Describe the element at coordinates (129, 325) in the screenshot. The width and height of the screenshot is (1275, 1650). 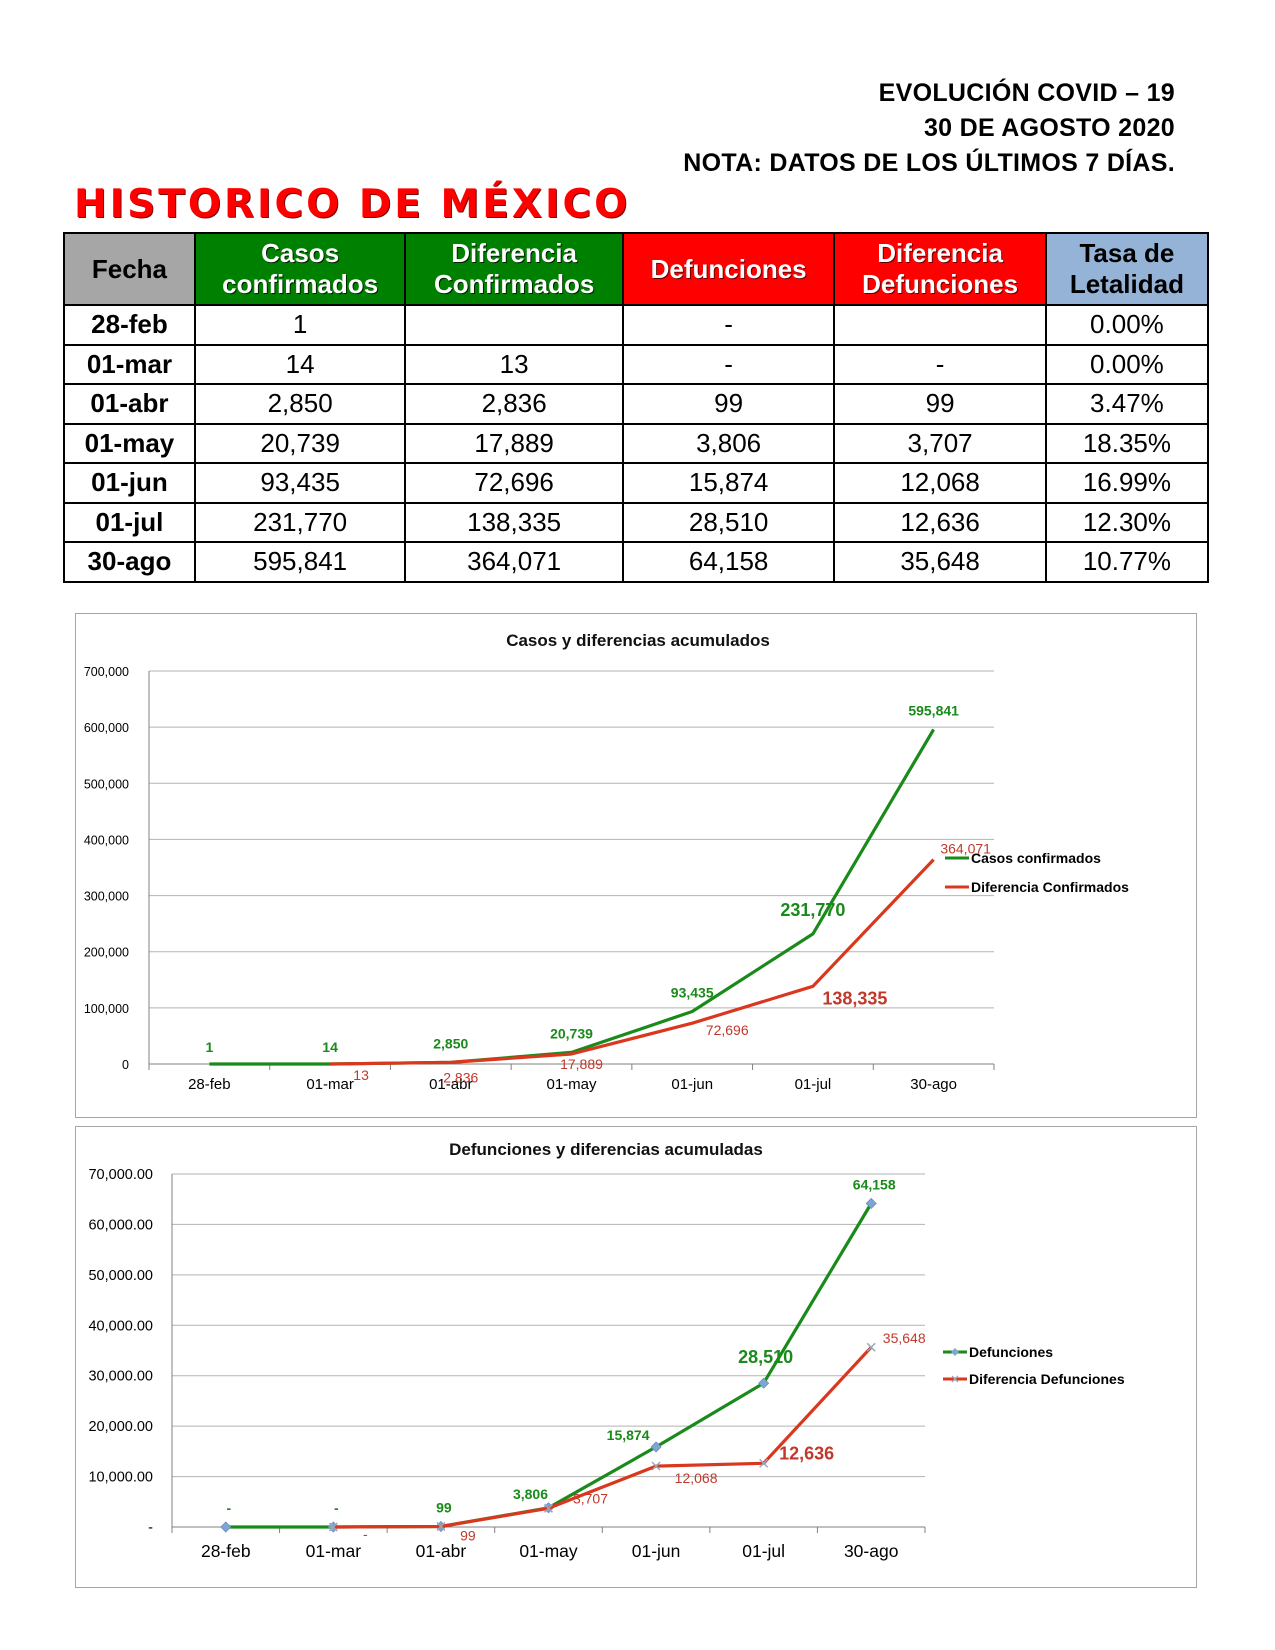
I see `cell-fecha: 28-feb` at that location.